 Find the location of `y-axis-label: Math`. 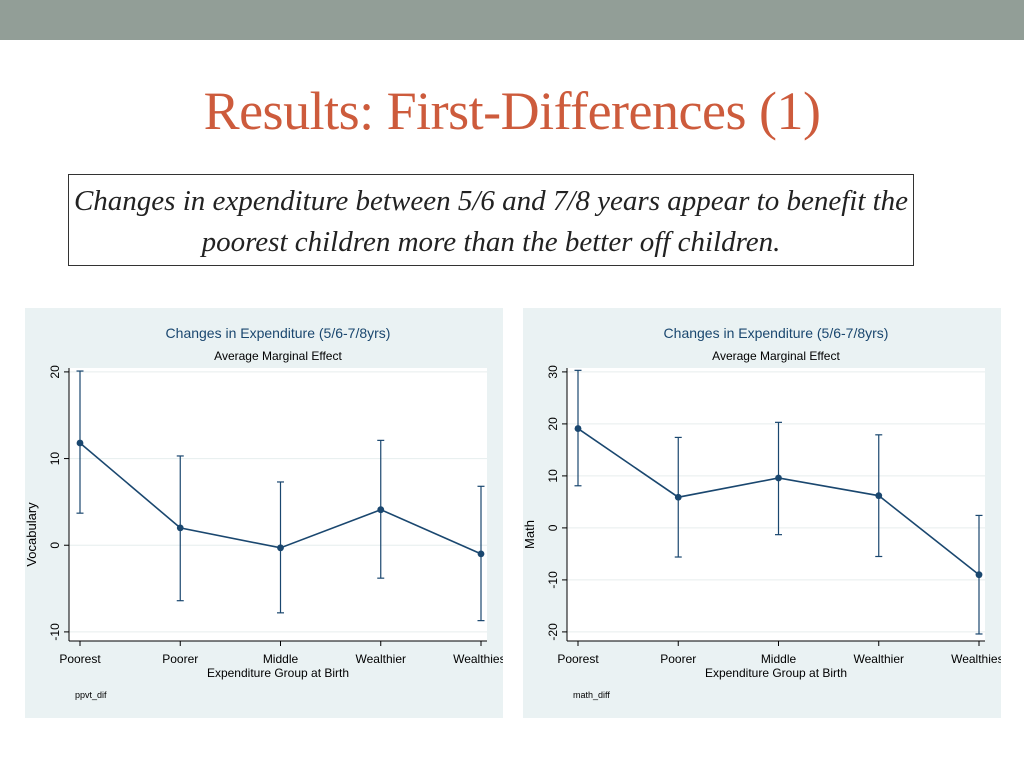

y-axis-label: Math is located at coordinates (530, 534).